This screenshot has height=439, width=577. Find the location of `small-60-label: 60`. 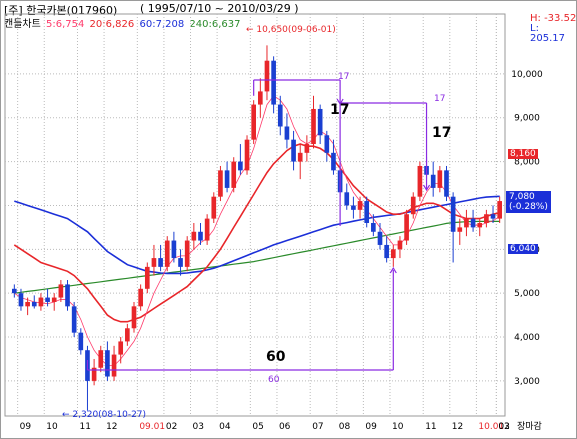

small-60-label: 60 is located at coordinates (274, 380).